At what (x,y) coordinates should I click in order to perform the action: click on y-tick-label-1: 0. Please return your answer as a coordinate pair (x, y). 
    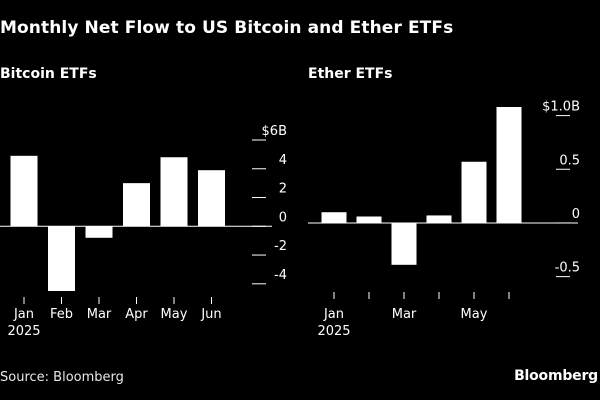
    Looking at the image, I should click on (576, 214).